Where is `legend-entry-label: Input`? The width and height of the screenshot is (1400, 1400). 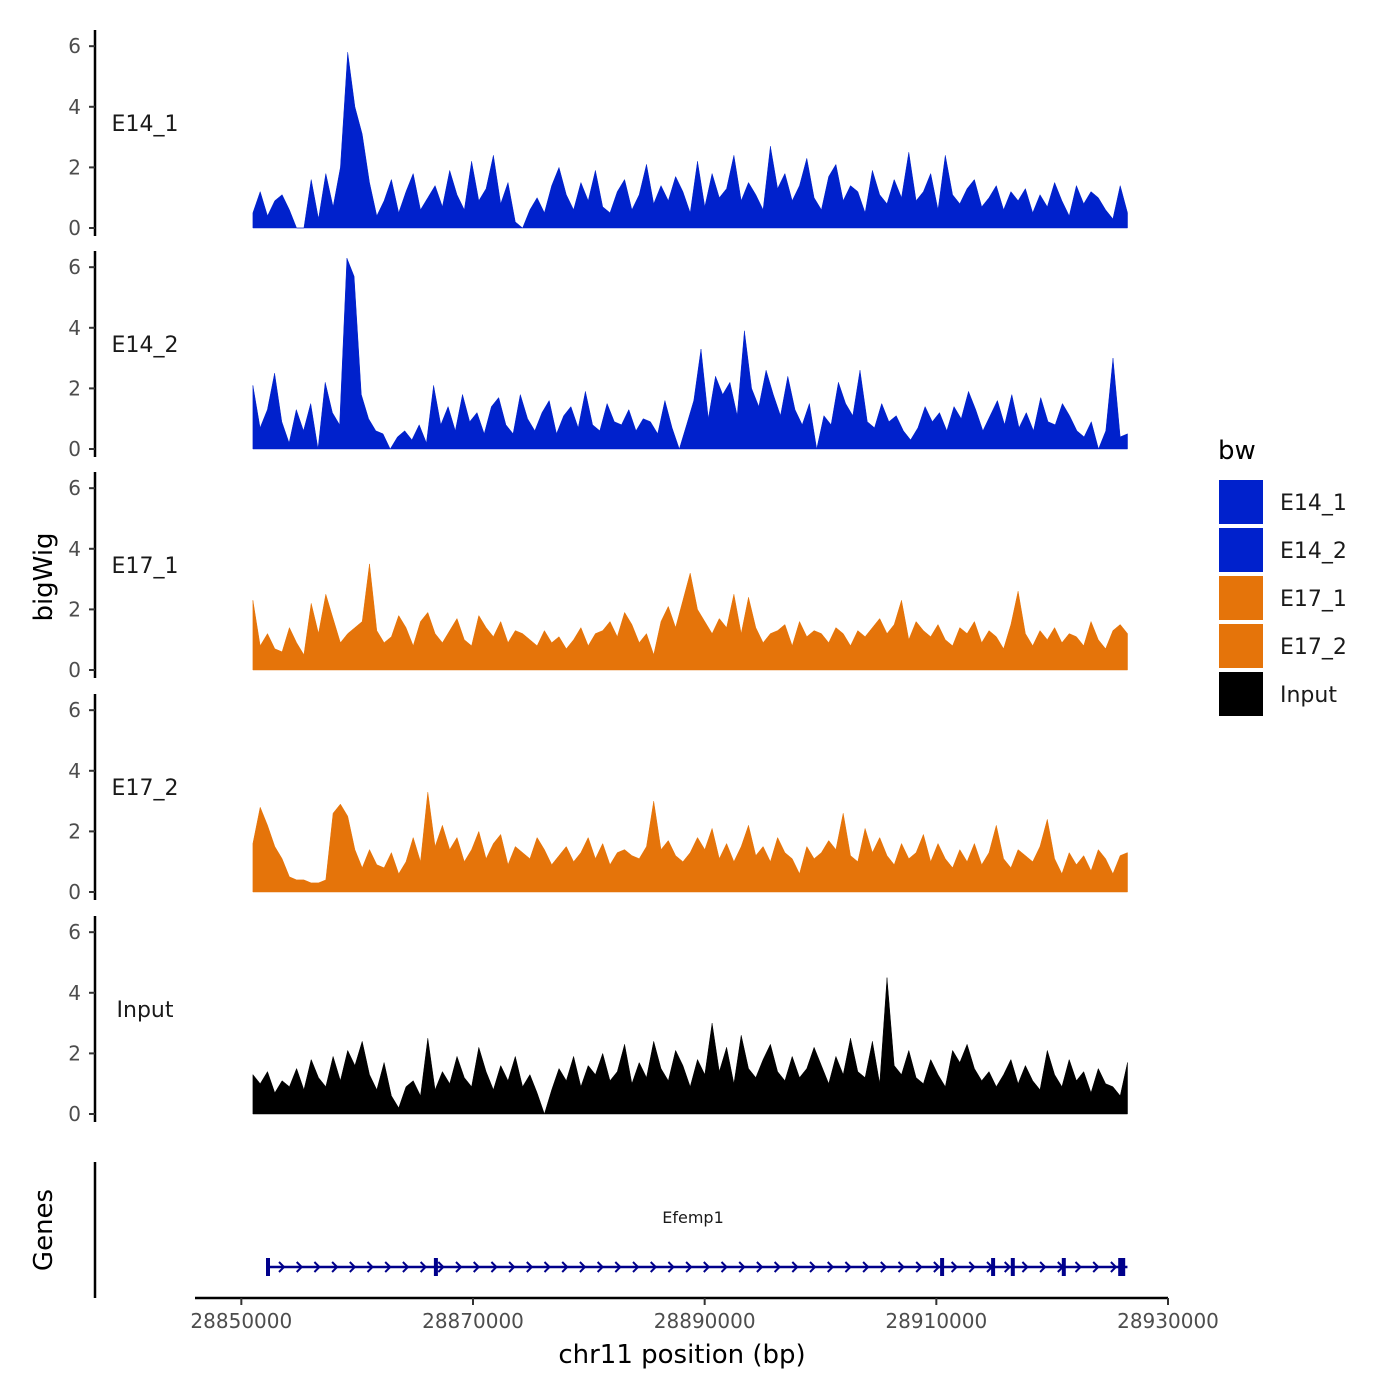 legend-entry-label: Input is located at coordinates (1308, 695).